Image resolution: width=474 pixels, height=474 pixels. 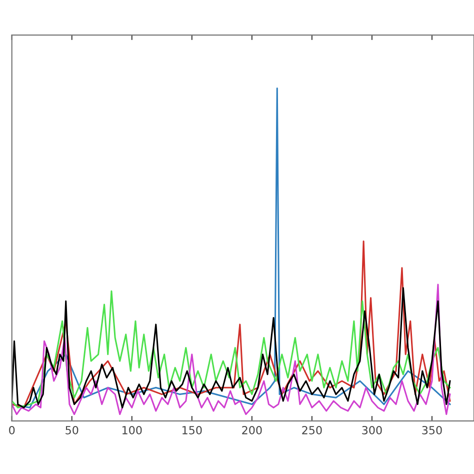 I want to click on x-tick-label: 250, so click(x=312, y=430).